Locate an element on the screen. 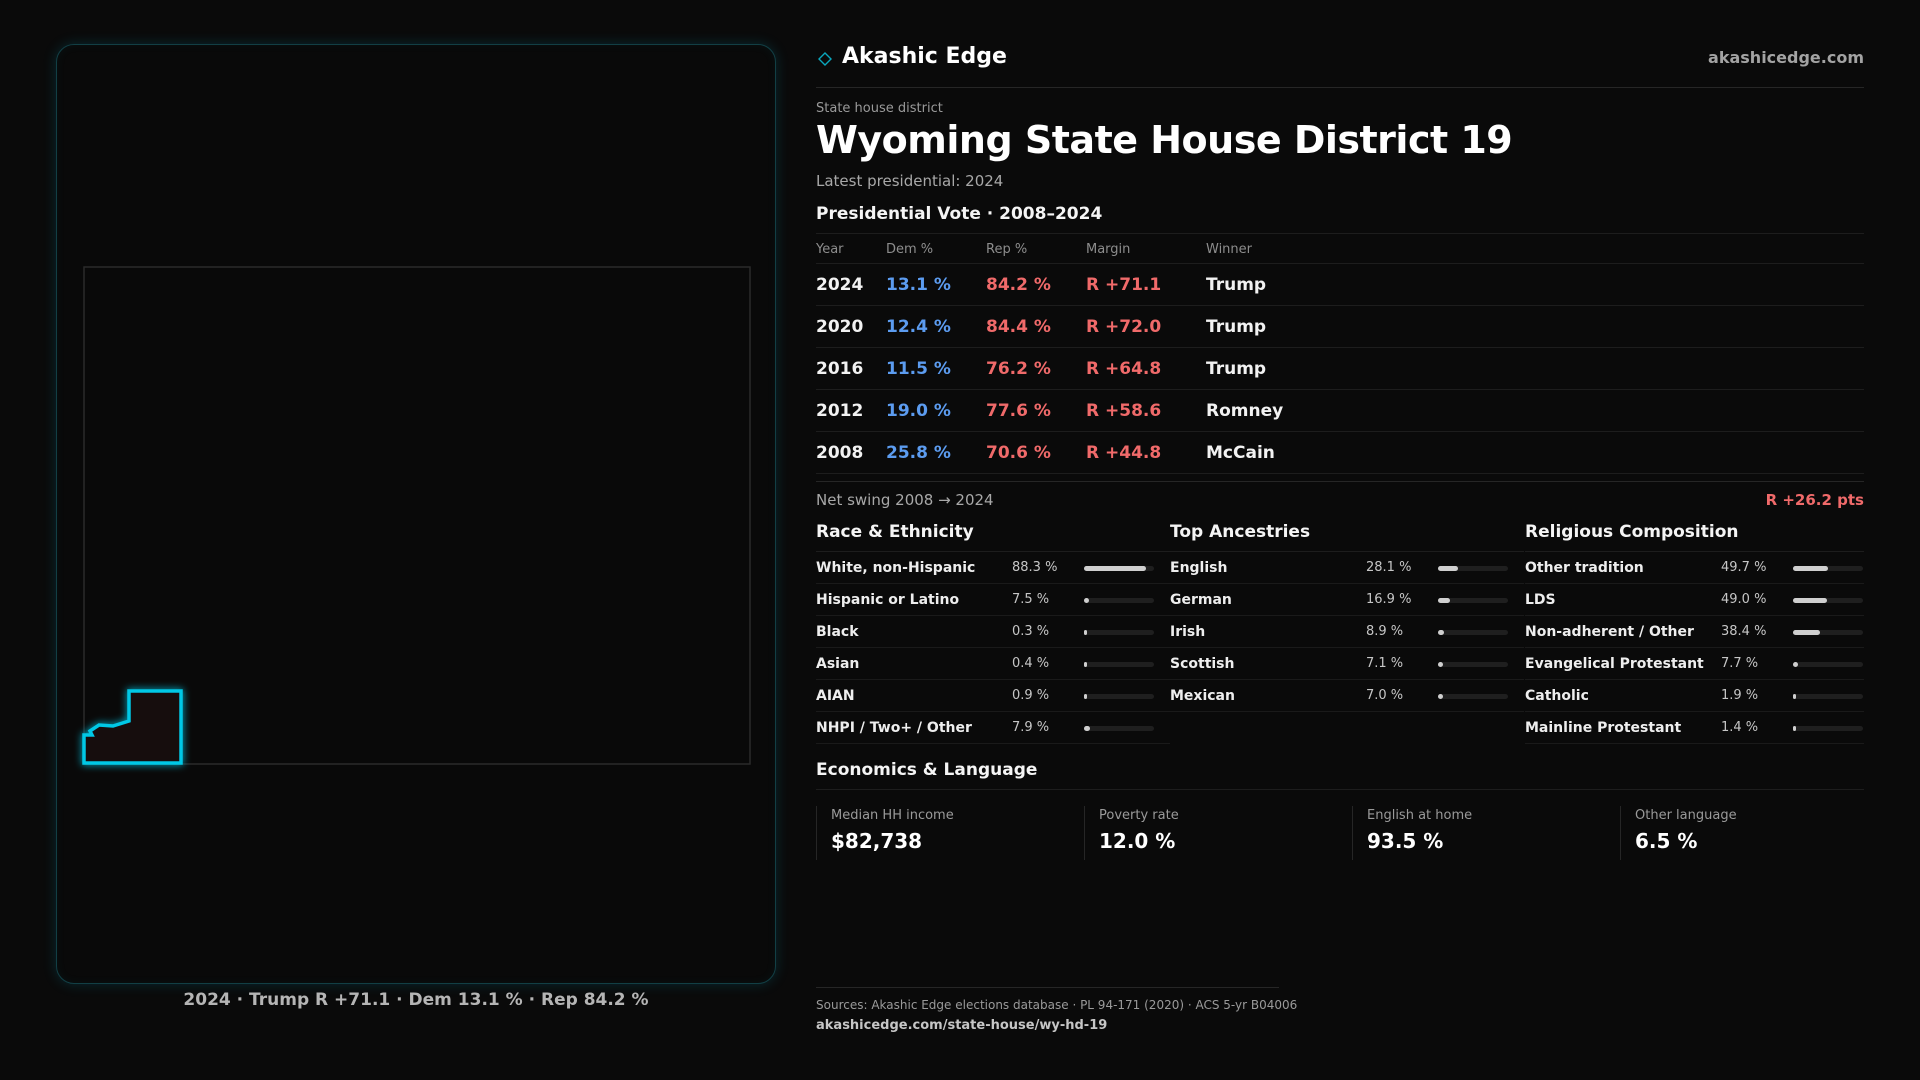 The width and height of the screenshot is (1920, 1080). stat-value: 12.0 % is located at coordinates (1137, 841).